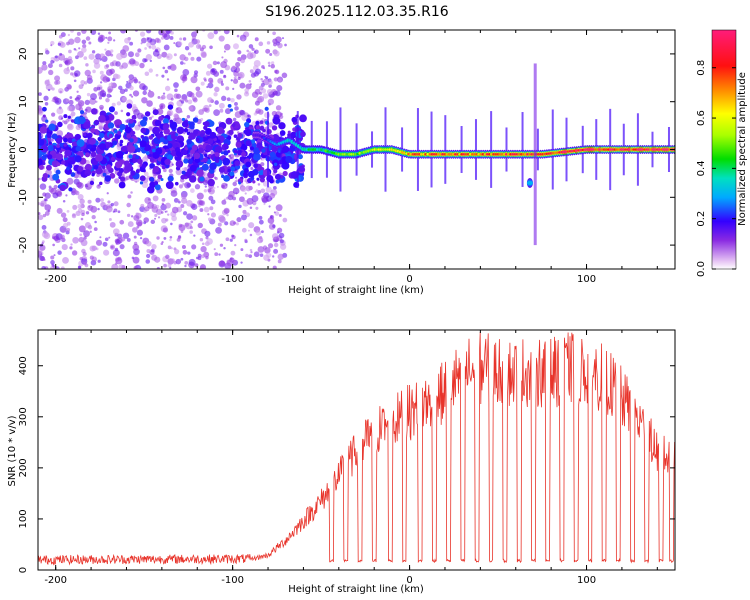 The width and height of the screenshot is (750, 600). Describe the element at coordinates (409, 279) in the screenshot. I see `spectrogram-x-tick-label: 0` at that location.